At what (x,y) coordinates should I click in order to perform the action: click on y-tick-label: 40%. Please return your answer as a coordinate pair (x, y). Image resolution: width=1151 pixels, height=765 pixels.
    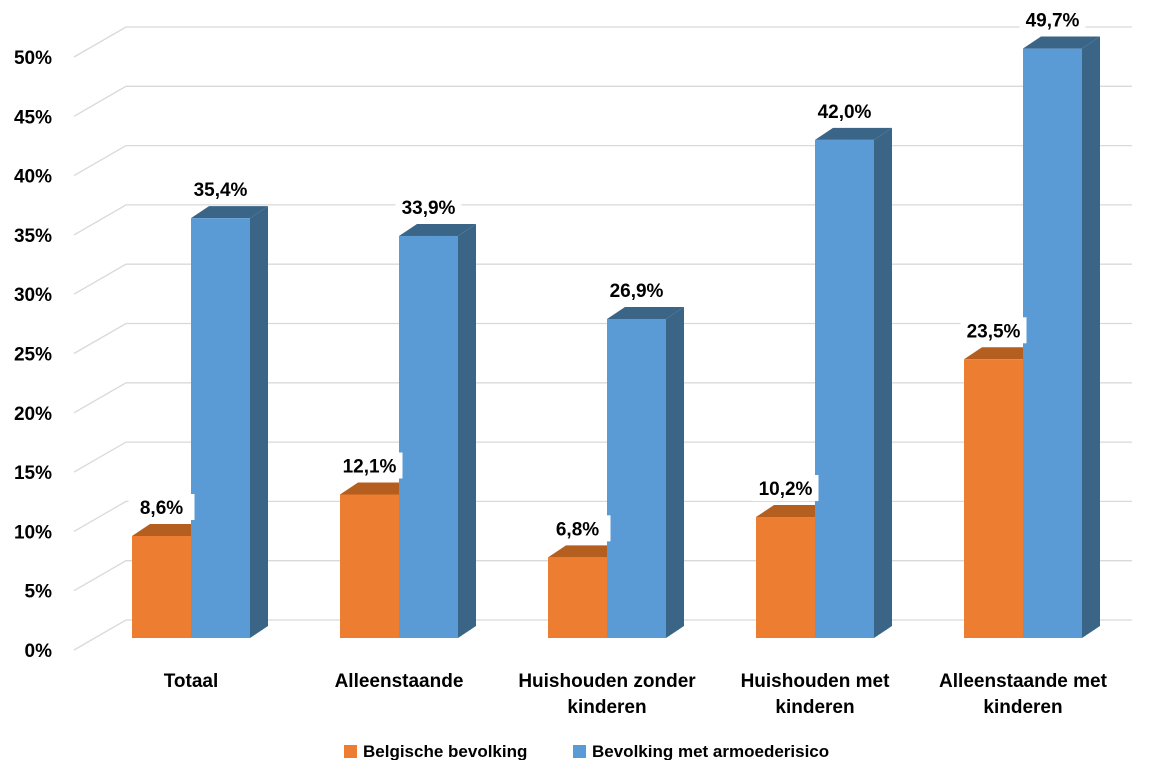
    Looking at the image, I should click on (33, 177).